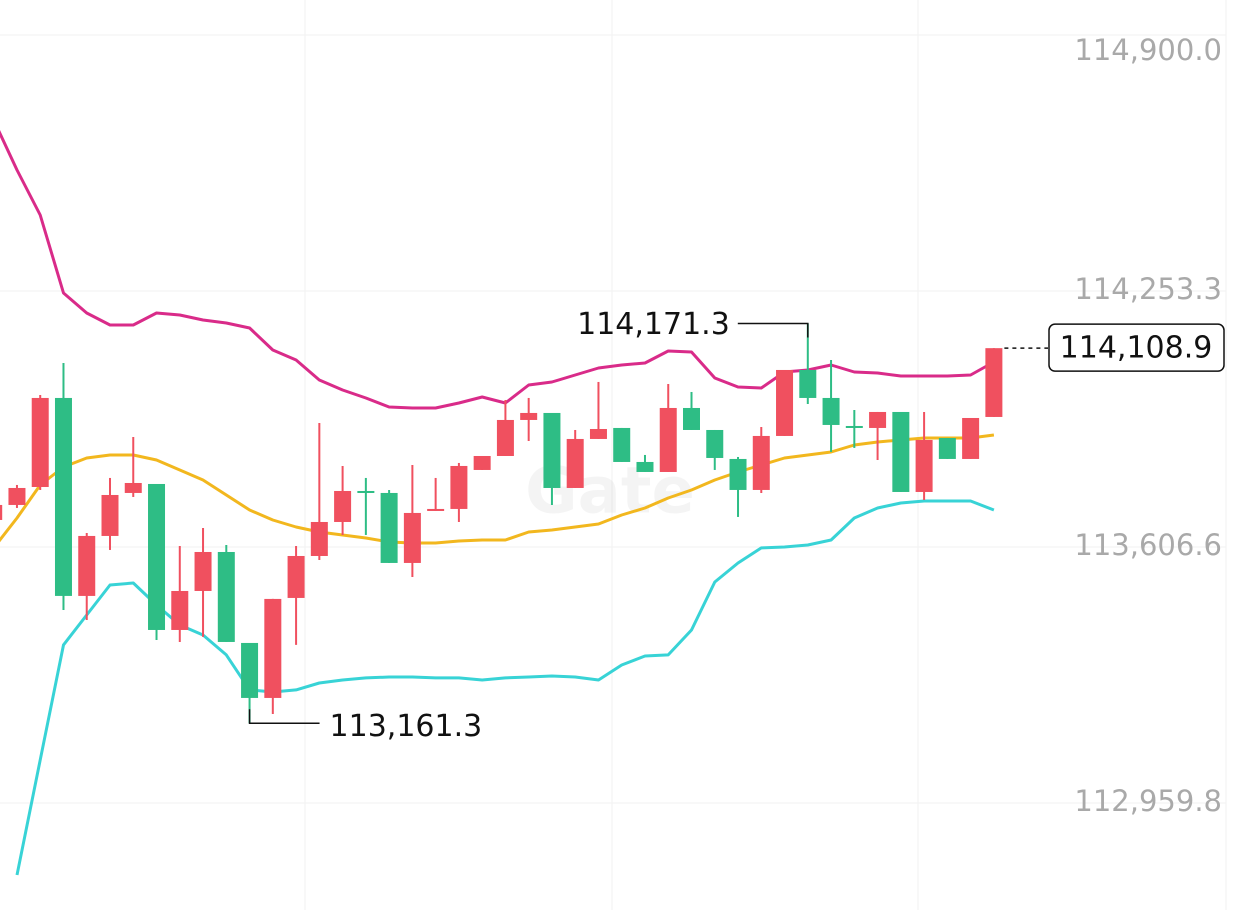  What do you see at coordinates (653, 324) in the screenshot?
I see `high-label: 114,171.3` at bounding box center [653, 324].